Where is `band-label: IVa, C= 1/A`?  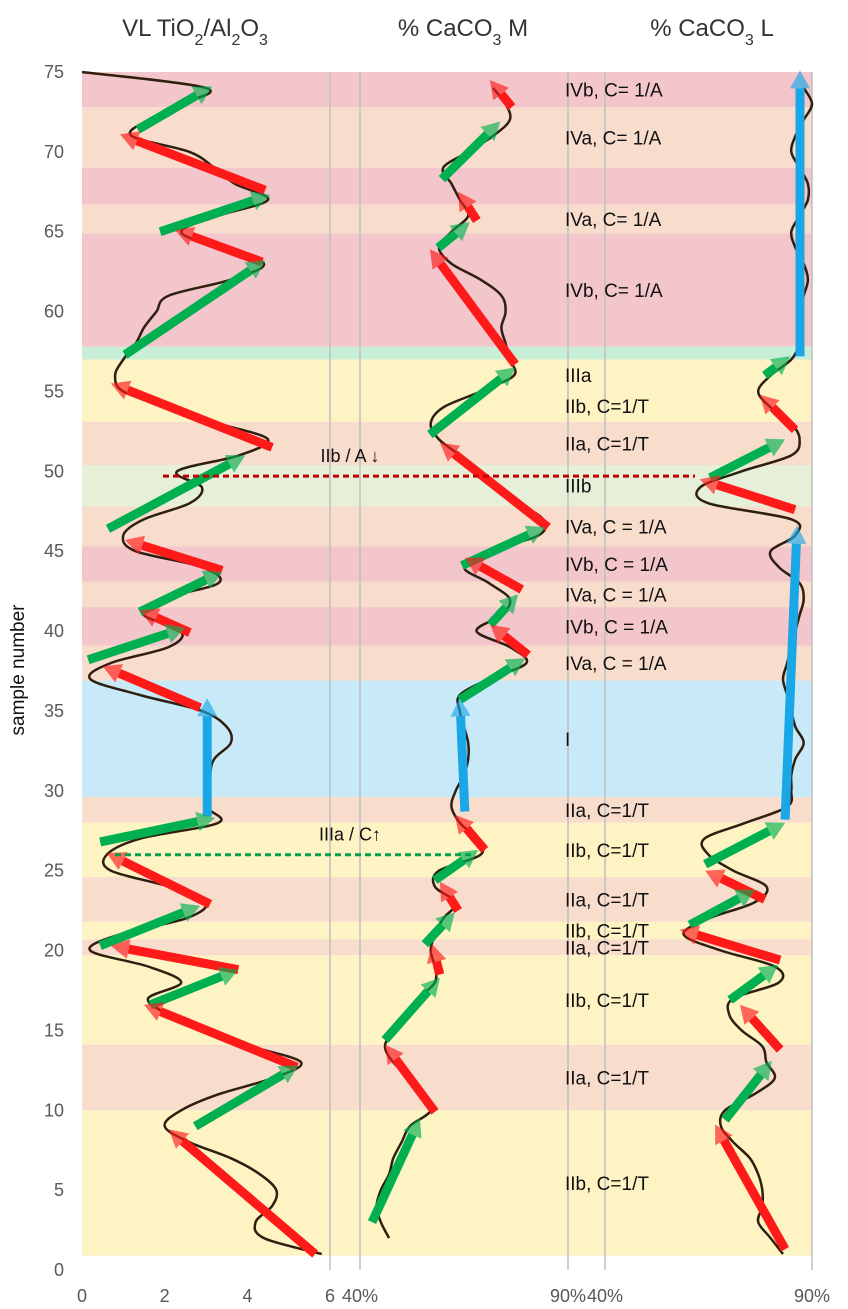 band-label: IVa, C= 1/A is located at coordinates (613, 138).